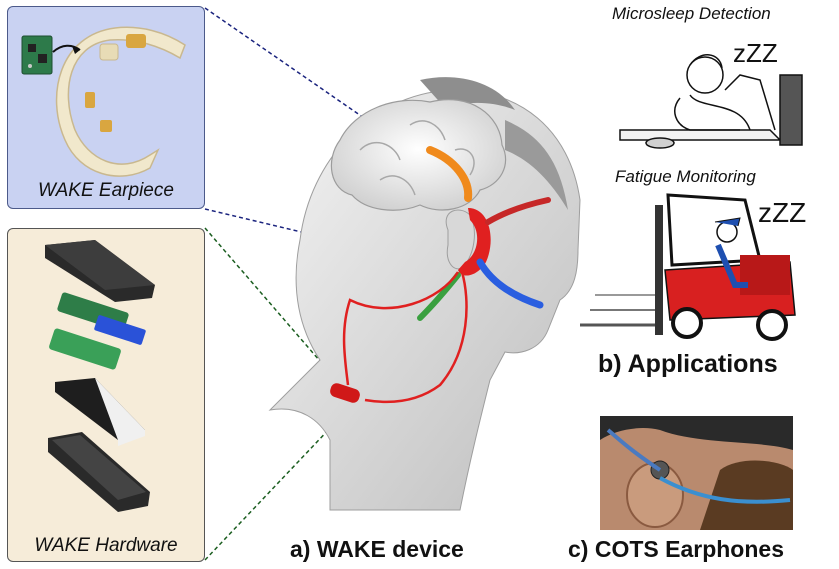 The height and width of the screenshot is (569, 839). Describe the element at coordinates (100, 376) in the screenshot. I see `hardware-image` at that location.